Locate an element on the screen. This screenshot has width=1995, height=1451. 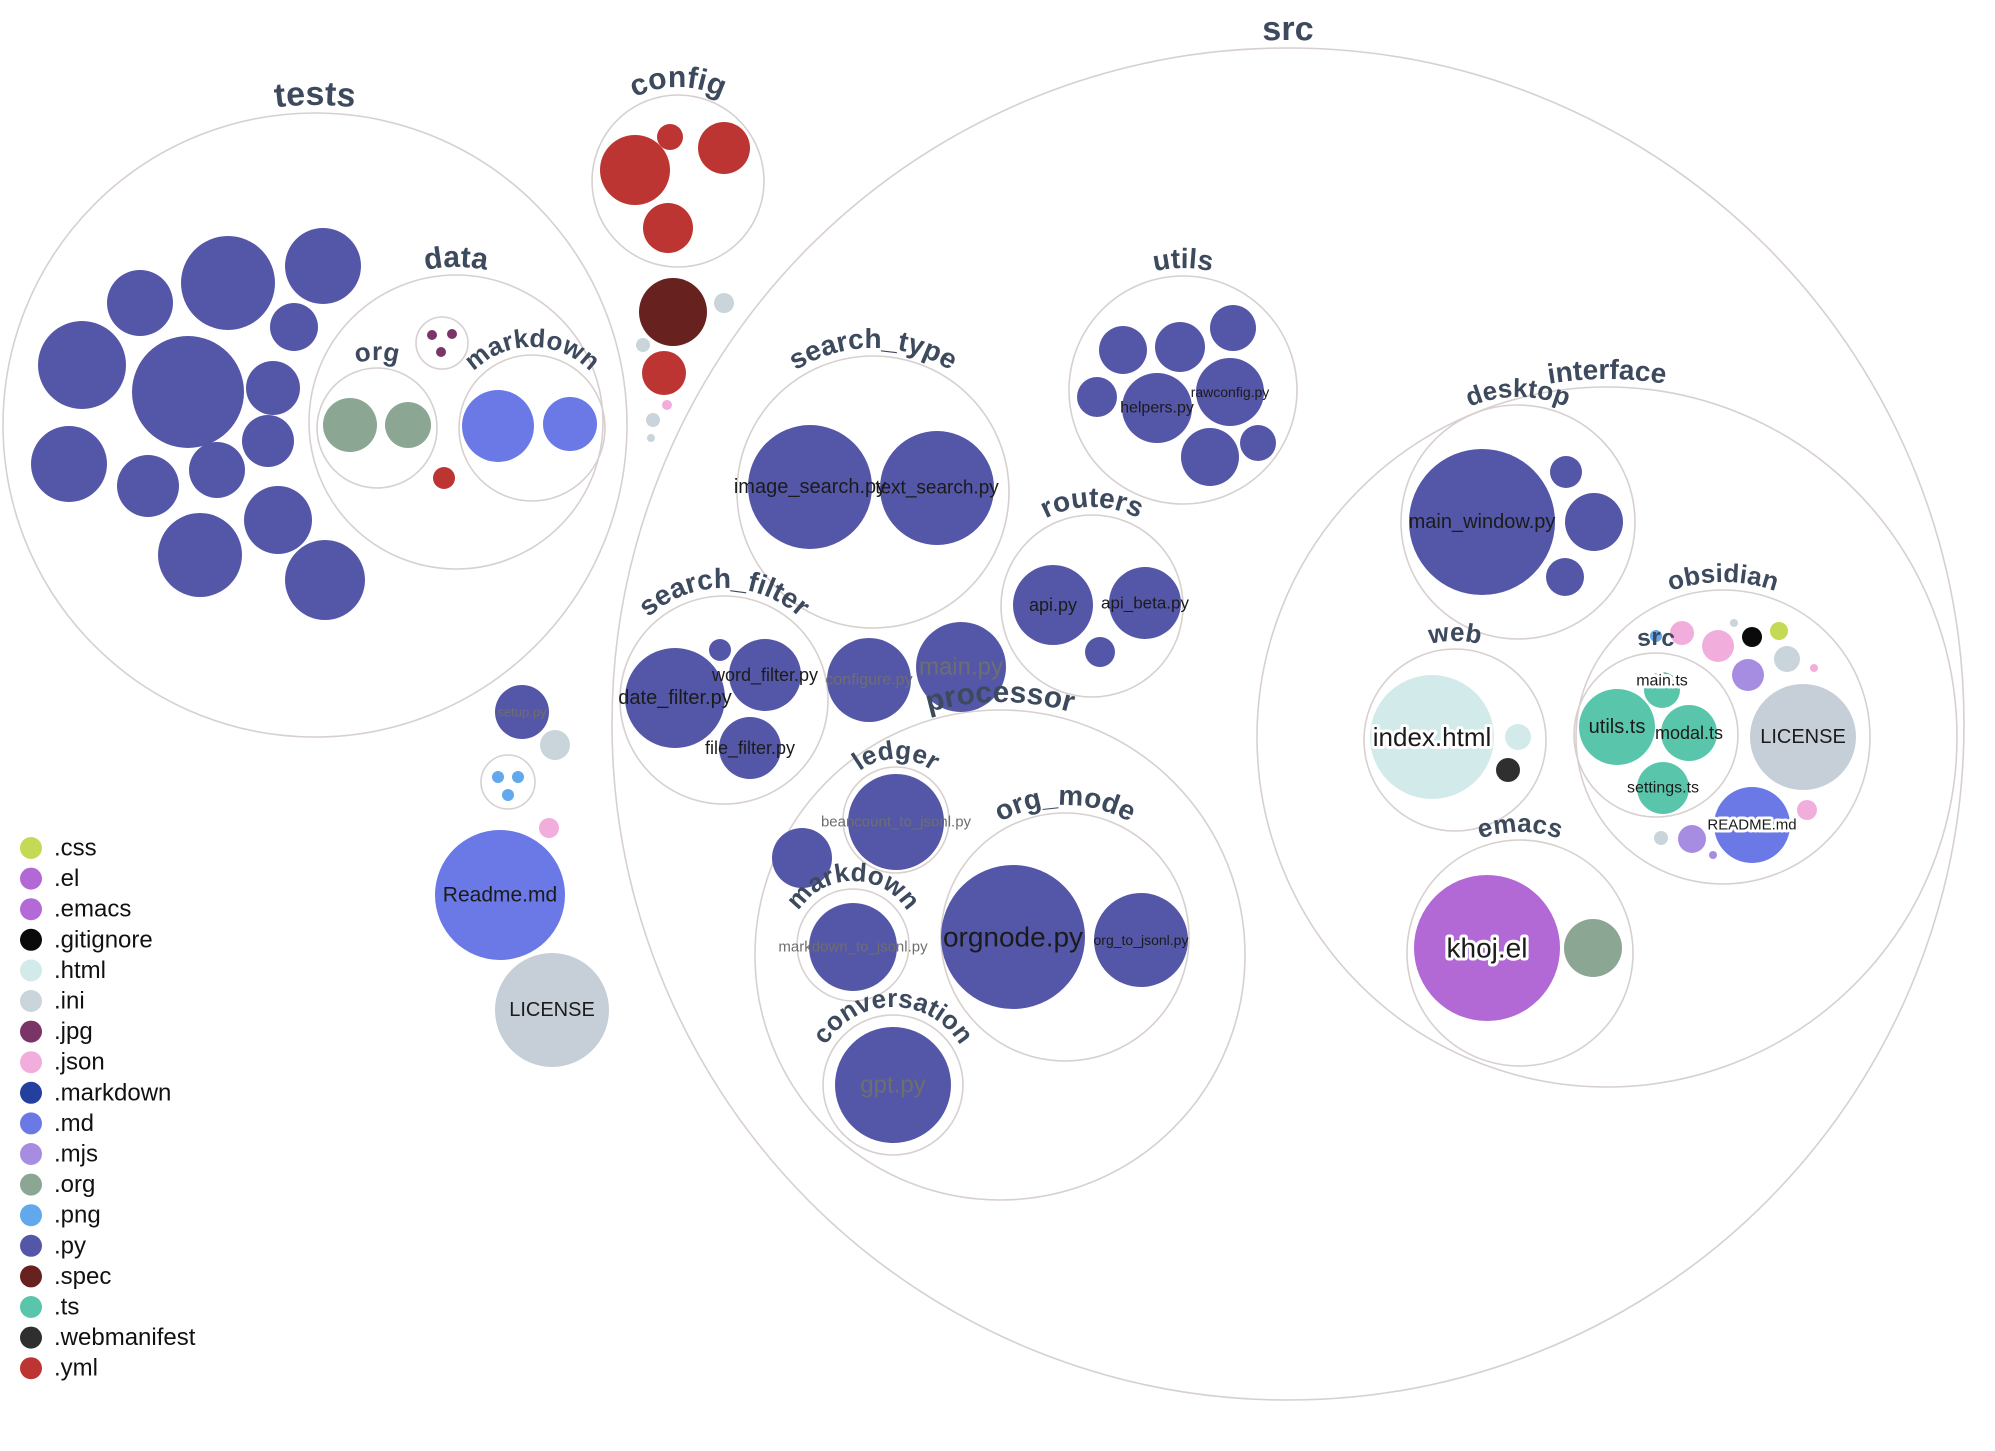
file-circle-webmanifest is located at coordinates (1508, 770).